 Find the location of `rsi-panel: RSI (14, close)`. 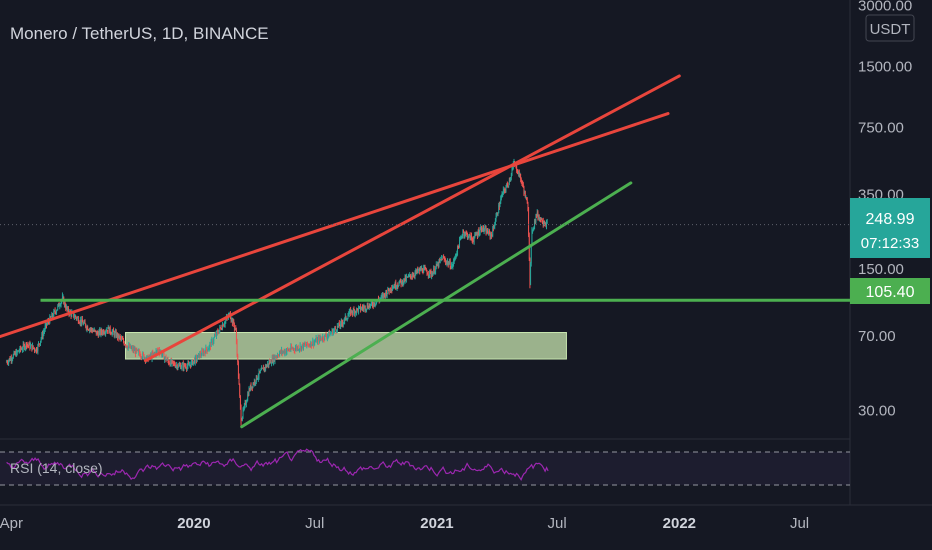

rsi-panel: RSI (14, close) is located at coordinates (425, 462).